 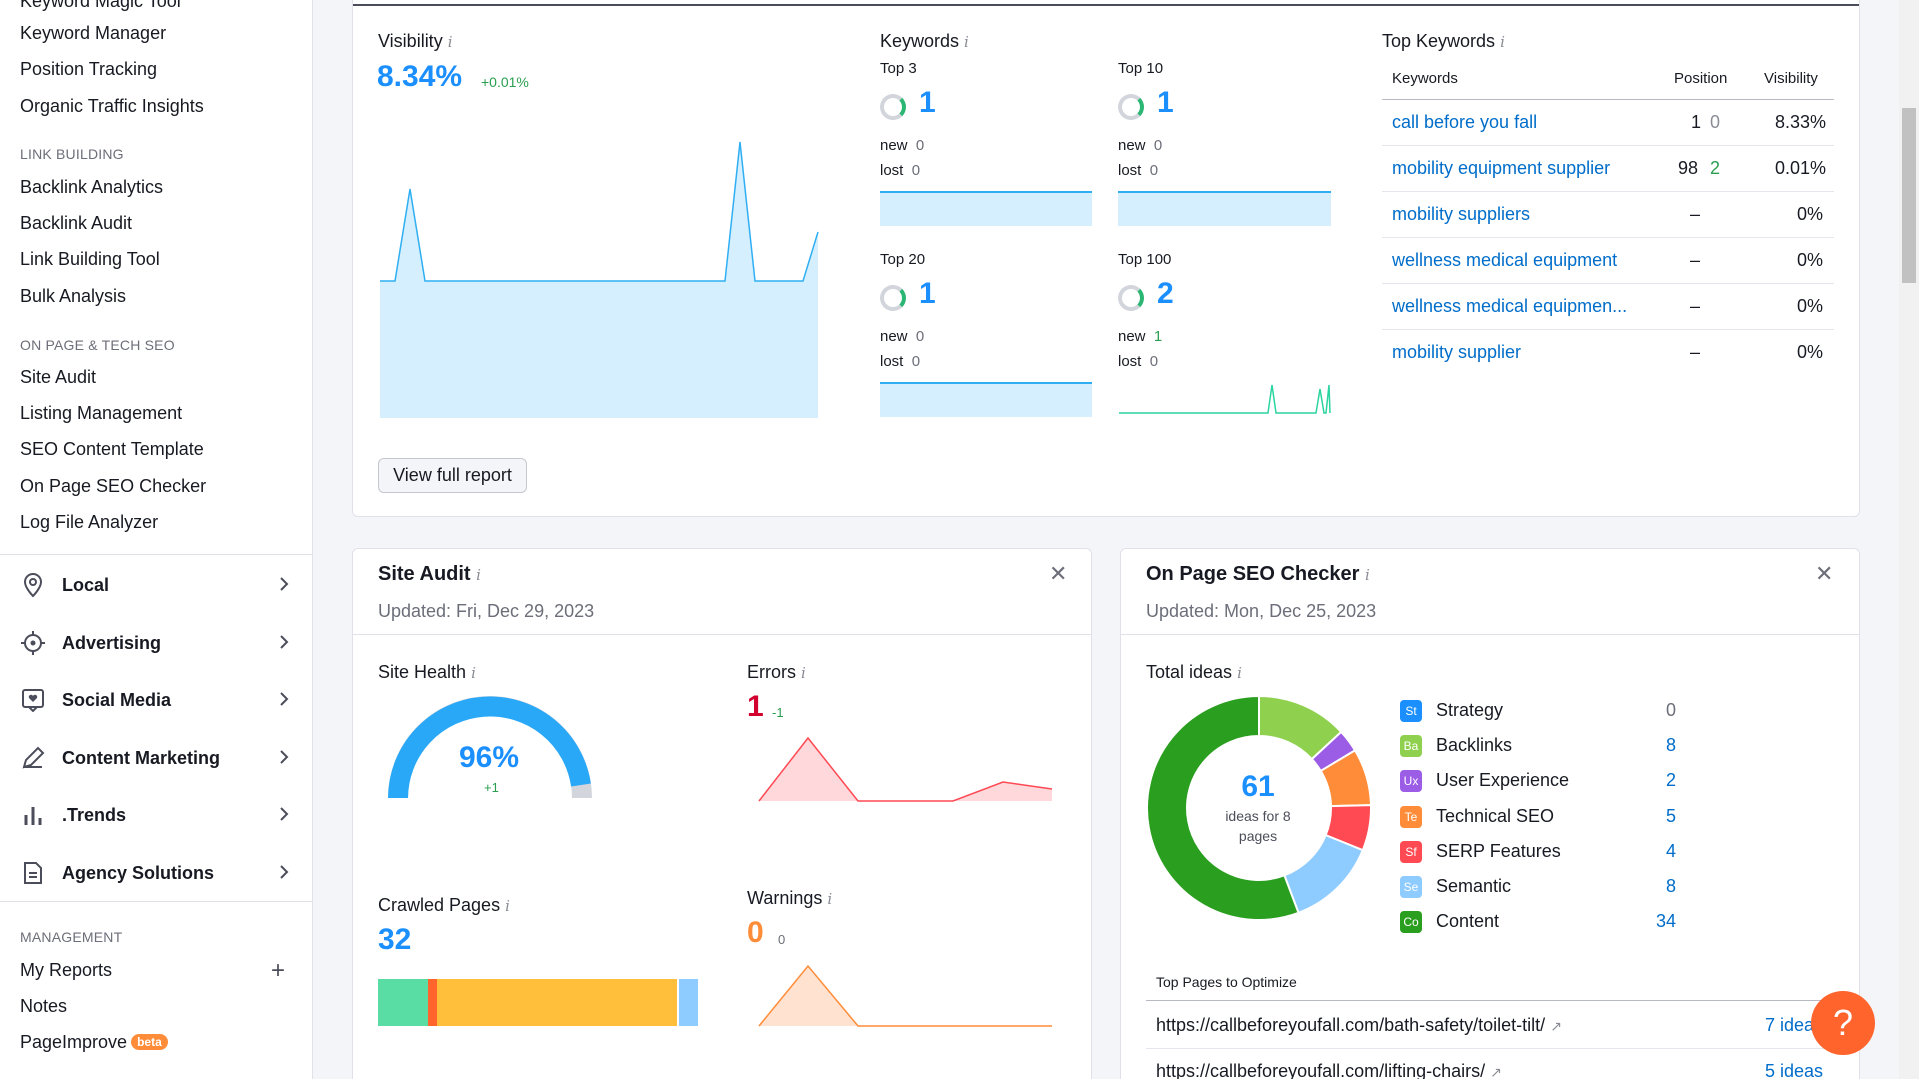 What do you see at coordinates (90, 259) in the screenshot?
I see `sidebar-item-link-building-tool: Link Building Tool` at bounding box center [90, 259].